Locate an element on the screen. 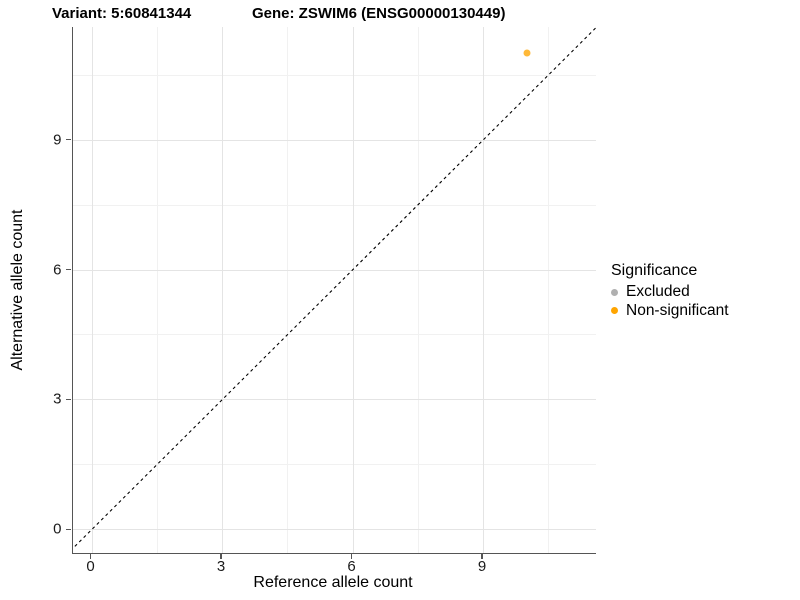 The width and height of the screenshot is (800, 600). legend-item: Non-significant is located at coordinates (670, 311).